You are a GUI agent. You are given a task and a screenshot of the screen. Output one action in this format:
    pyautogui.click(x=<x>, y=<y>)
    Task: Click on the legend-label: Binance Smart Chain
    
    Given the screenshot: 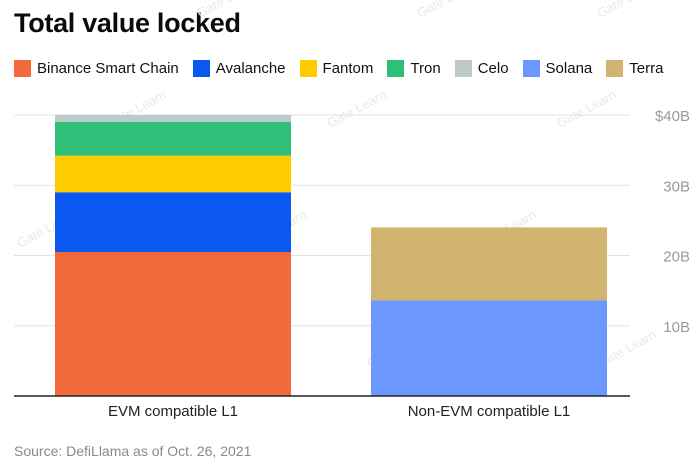 What is the action you would take?
    pyautogui.click(x=108, y=68)
    